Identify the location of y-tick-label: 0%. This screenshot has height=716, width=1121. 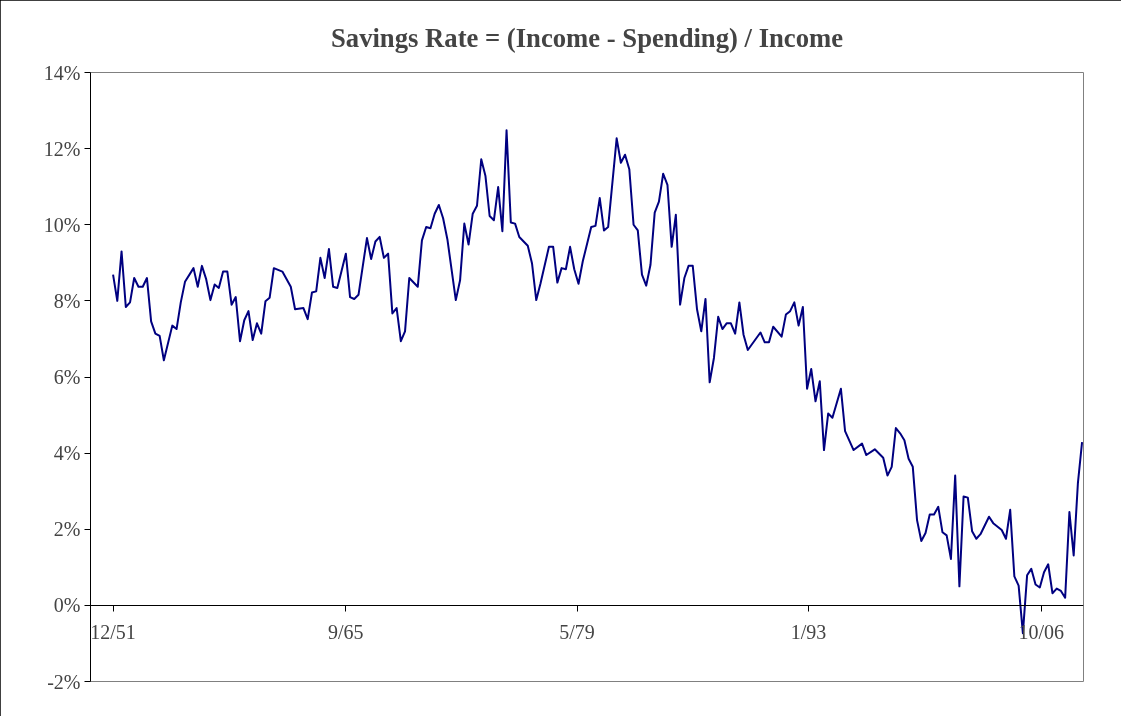
(67, 605).